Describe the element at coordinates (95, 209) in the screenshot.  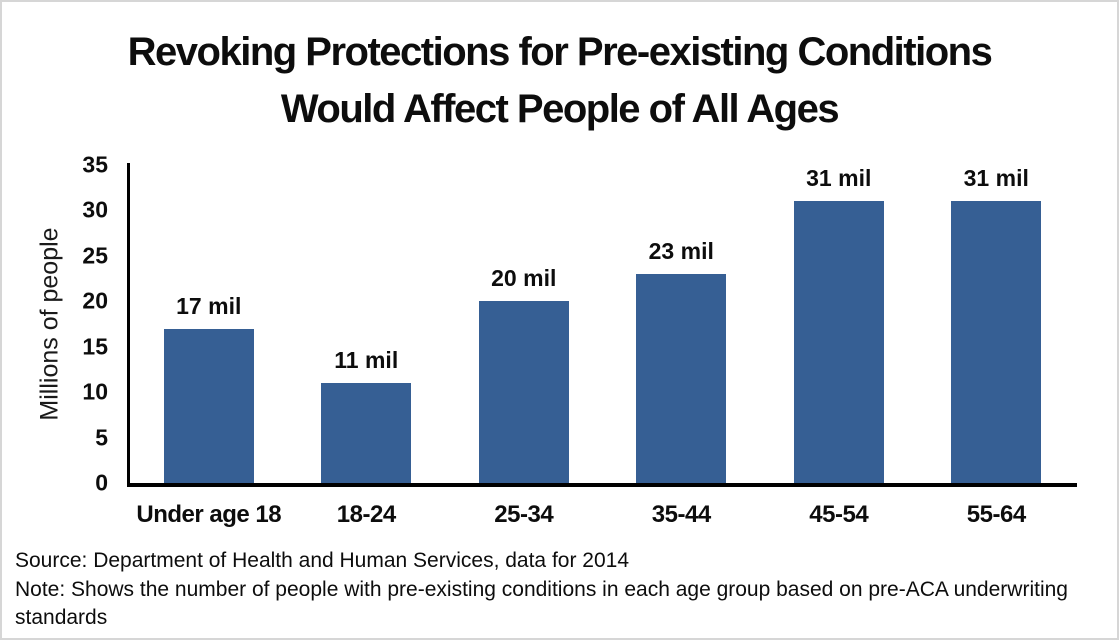
I see `y-tick-label: 30` at that location.